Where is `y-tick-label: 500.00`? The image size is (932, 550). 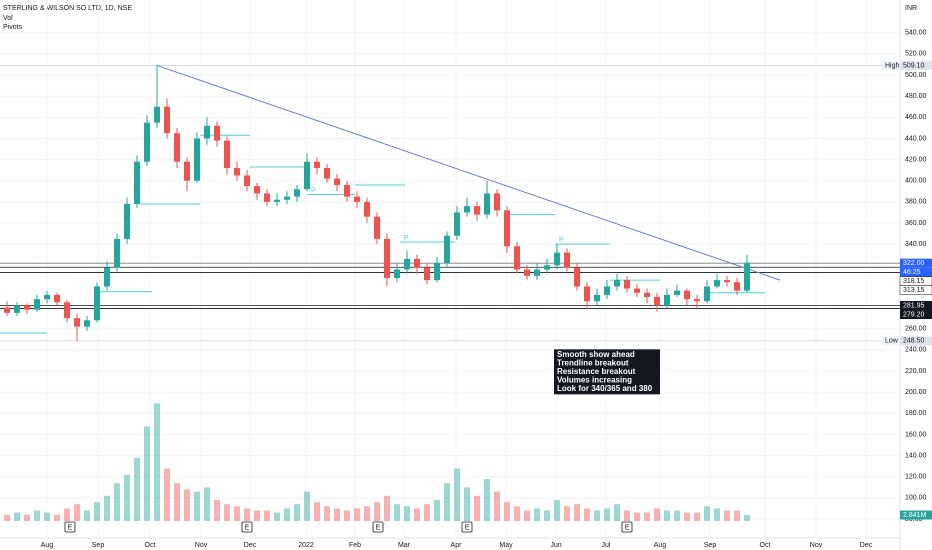
y-tick-label: 500.00 is located at coordinates (916, 75).